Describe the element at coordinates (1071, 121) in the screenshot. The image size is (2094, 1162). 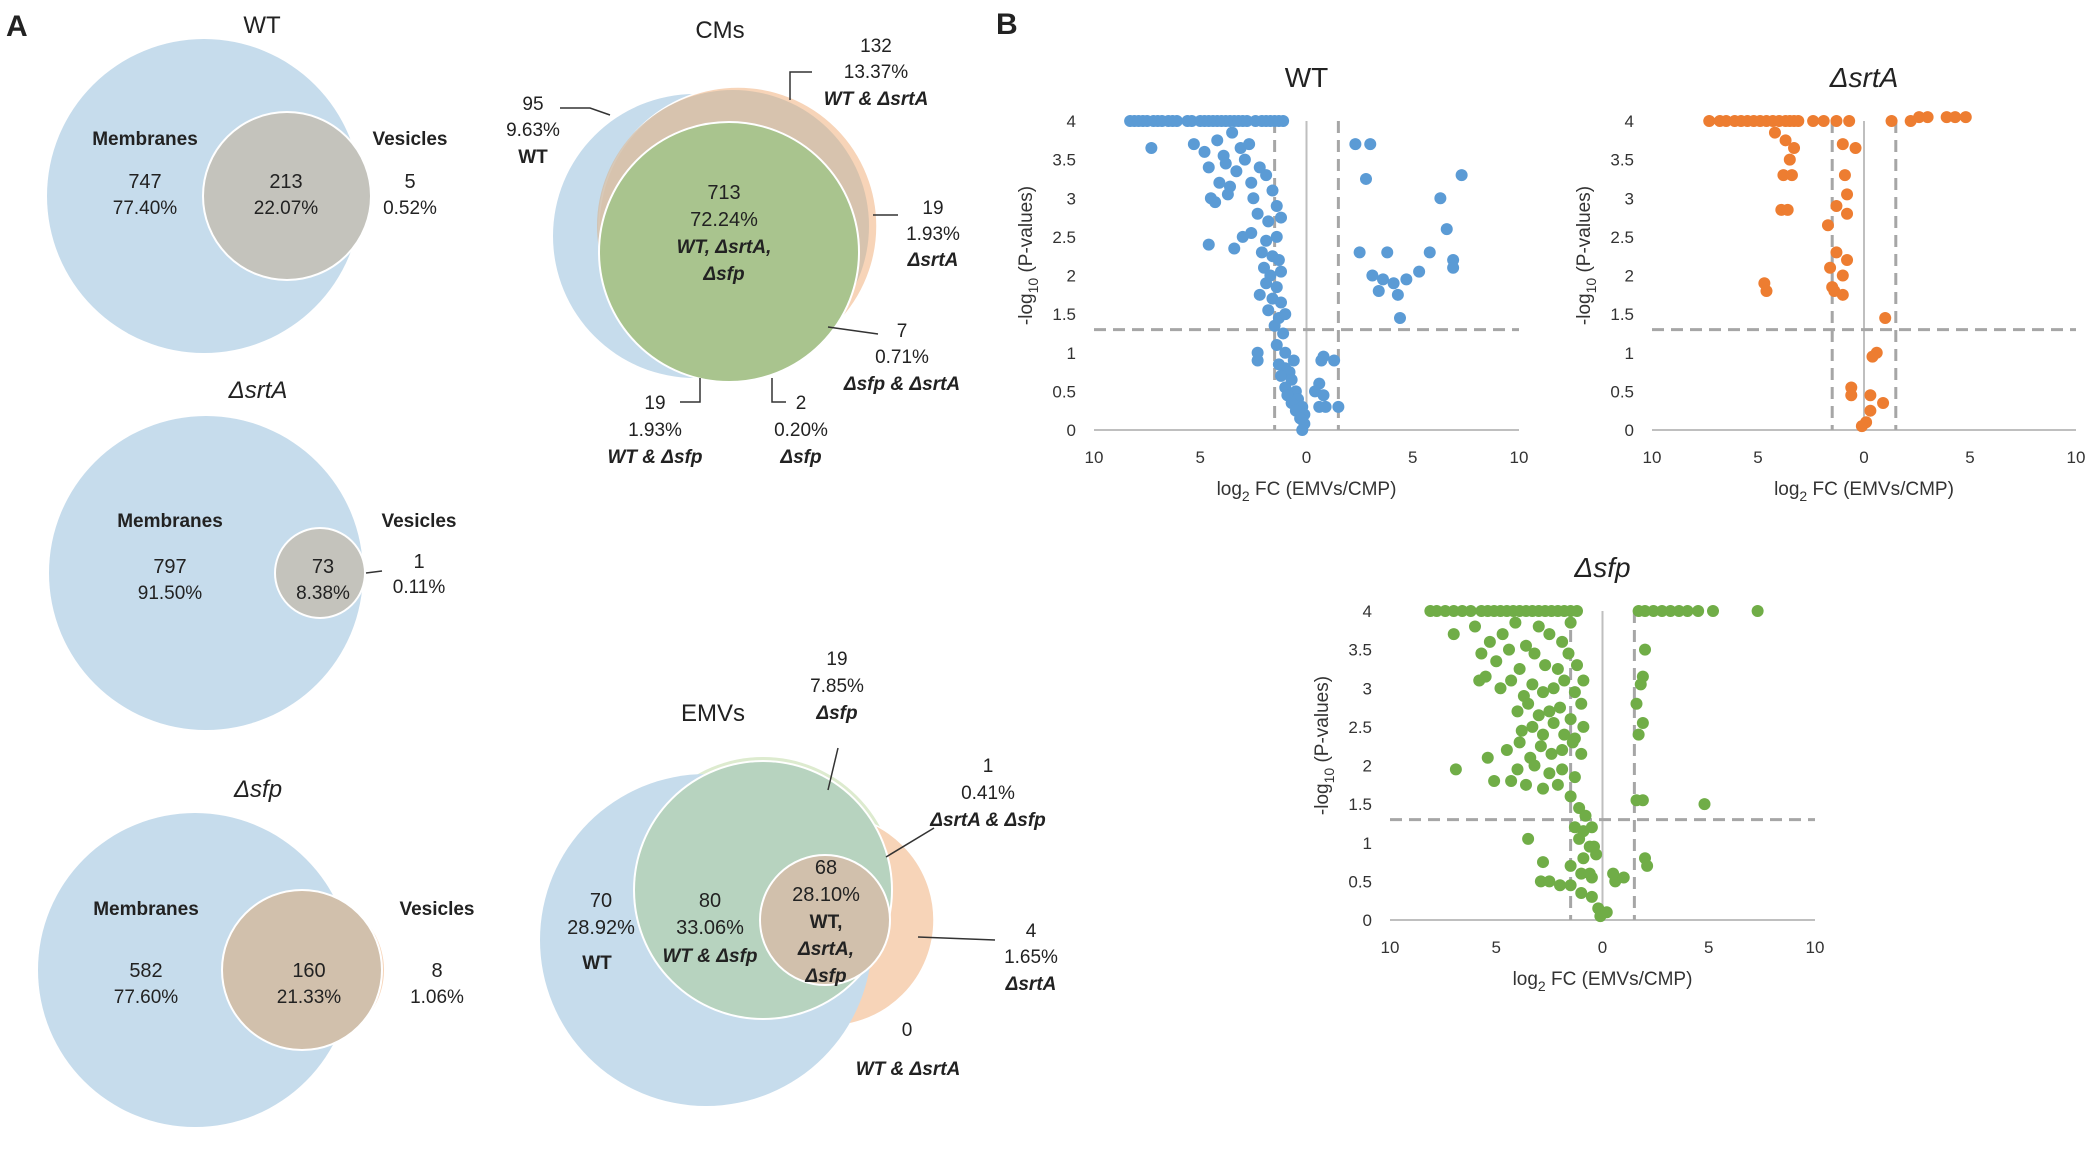
I see `volcano-wt-ytick-label: 4` at that location.